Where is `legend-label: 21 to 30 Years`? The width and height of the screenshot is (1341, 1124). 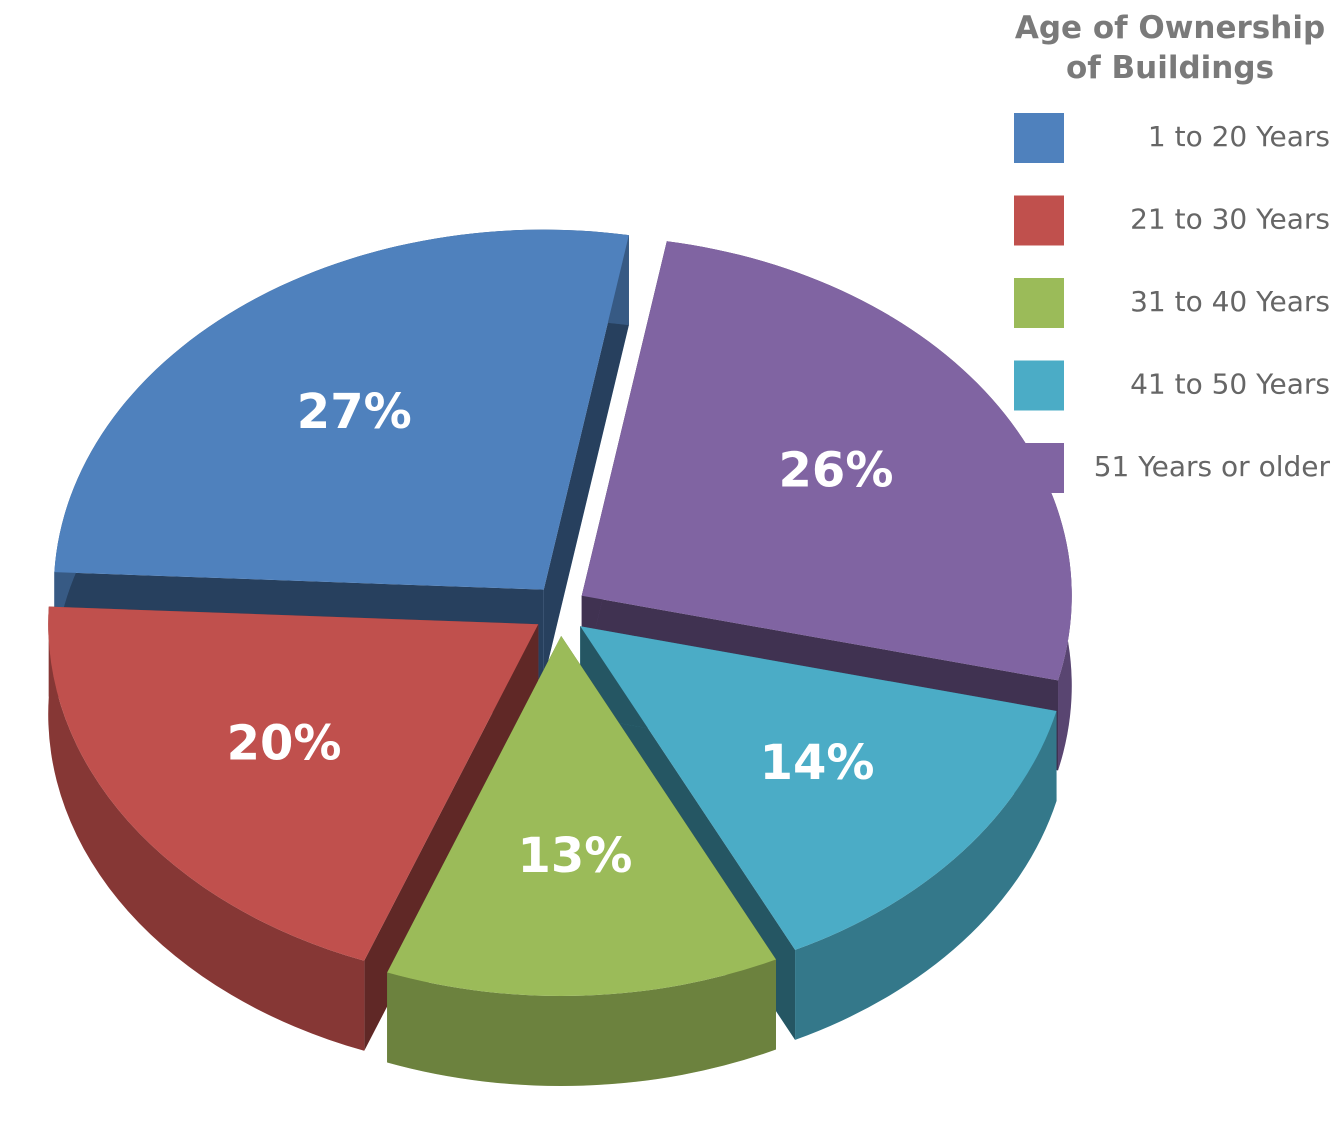
legend-label: 21 to 30 Years is located at coordinates (1230, 219).